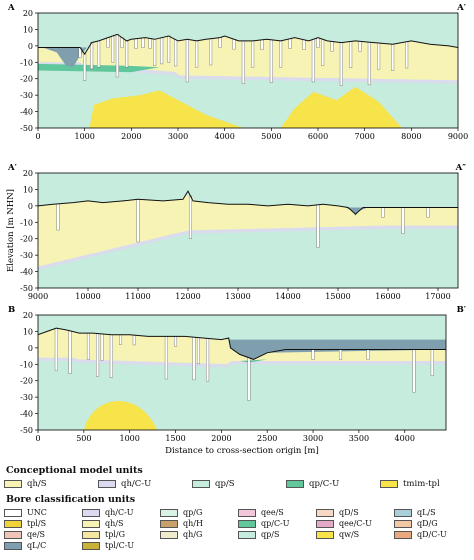 The image size is (474, 560). What do you see at coordinates (421, 484) in the screenshot?
I see `model-legend-label: tmim-tpl` at bounding box center [421, 484].